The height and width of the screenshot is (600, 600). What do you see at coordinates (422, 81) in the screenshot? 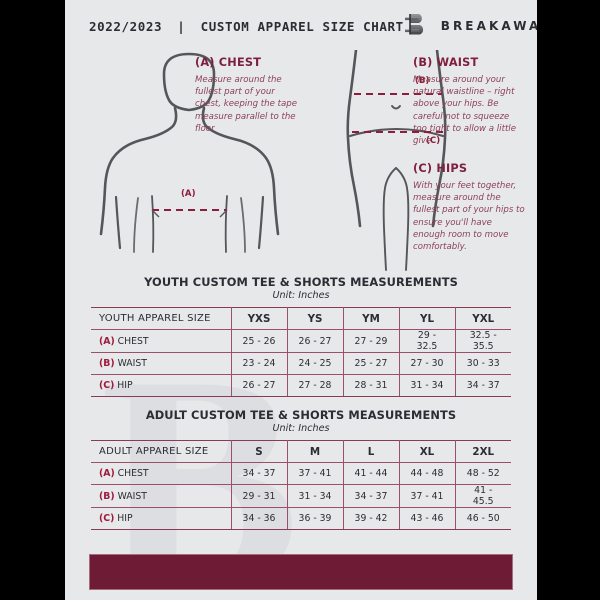
I see `waist-marker-label: (B)` at bounding box center [422, 81].